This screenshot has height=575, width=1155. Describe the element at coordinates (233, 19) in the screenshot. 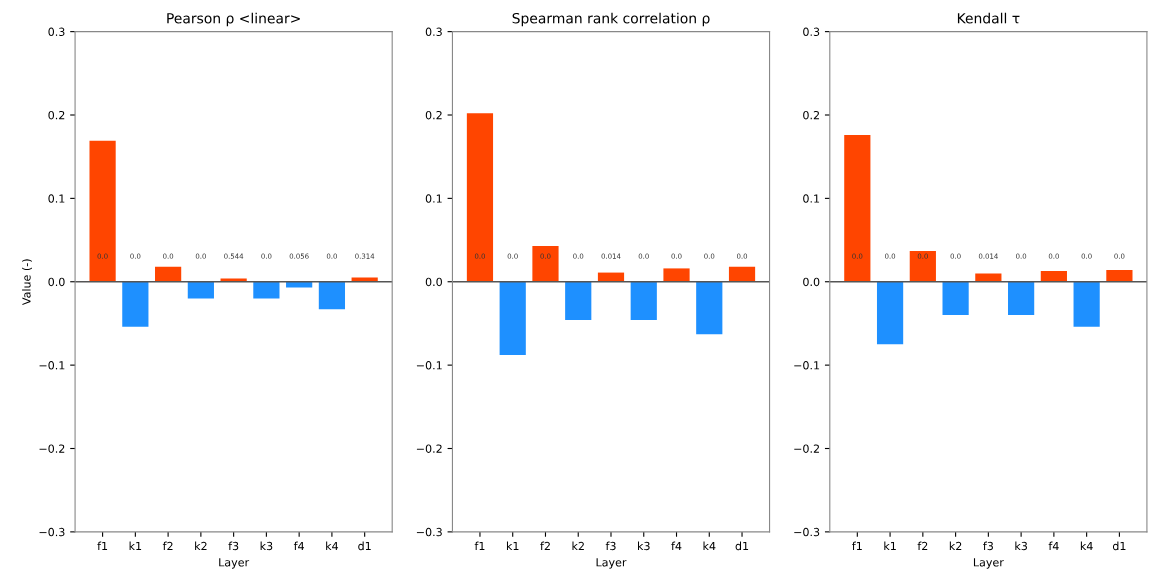

I see `chart-title: Pearson ρ <linear>` at that location.